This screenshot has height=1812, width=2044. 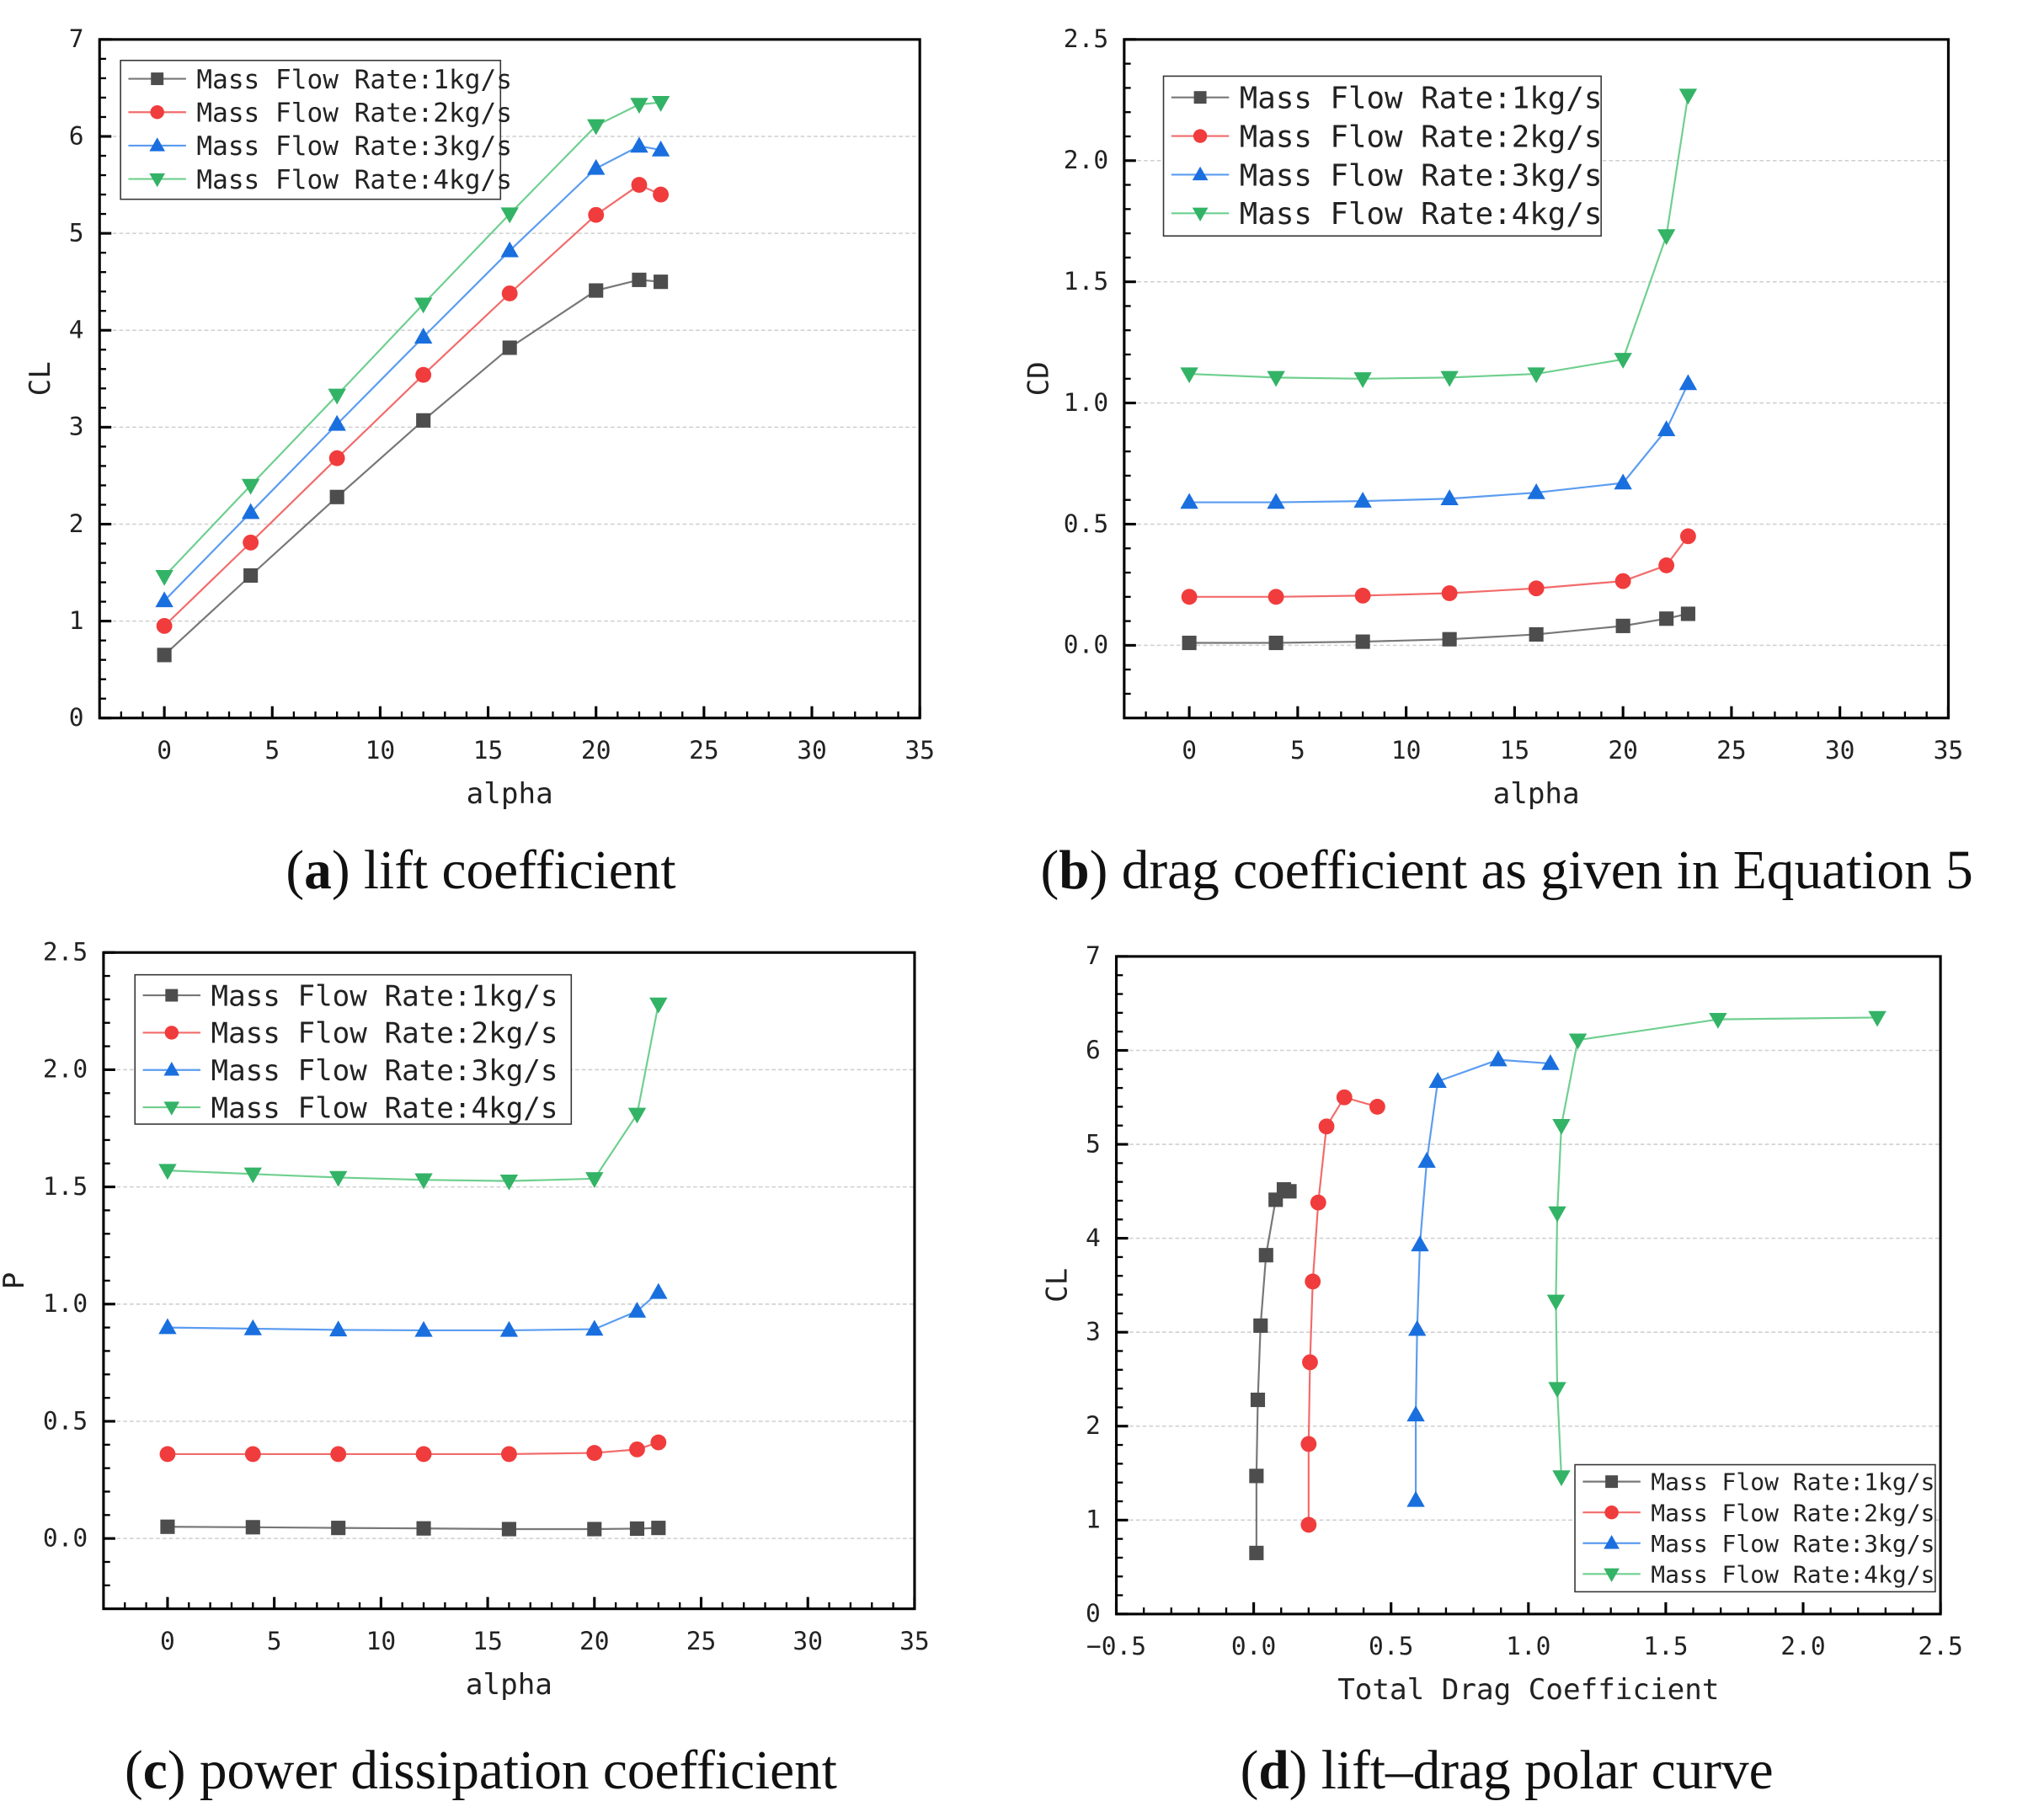 What do you see at coordinates (65, 1186) in the screenshot?
I see `y-tick-label: 1.5` at bounding box center [65, 1186].